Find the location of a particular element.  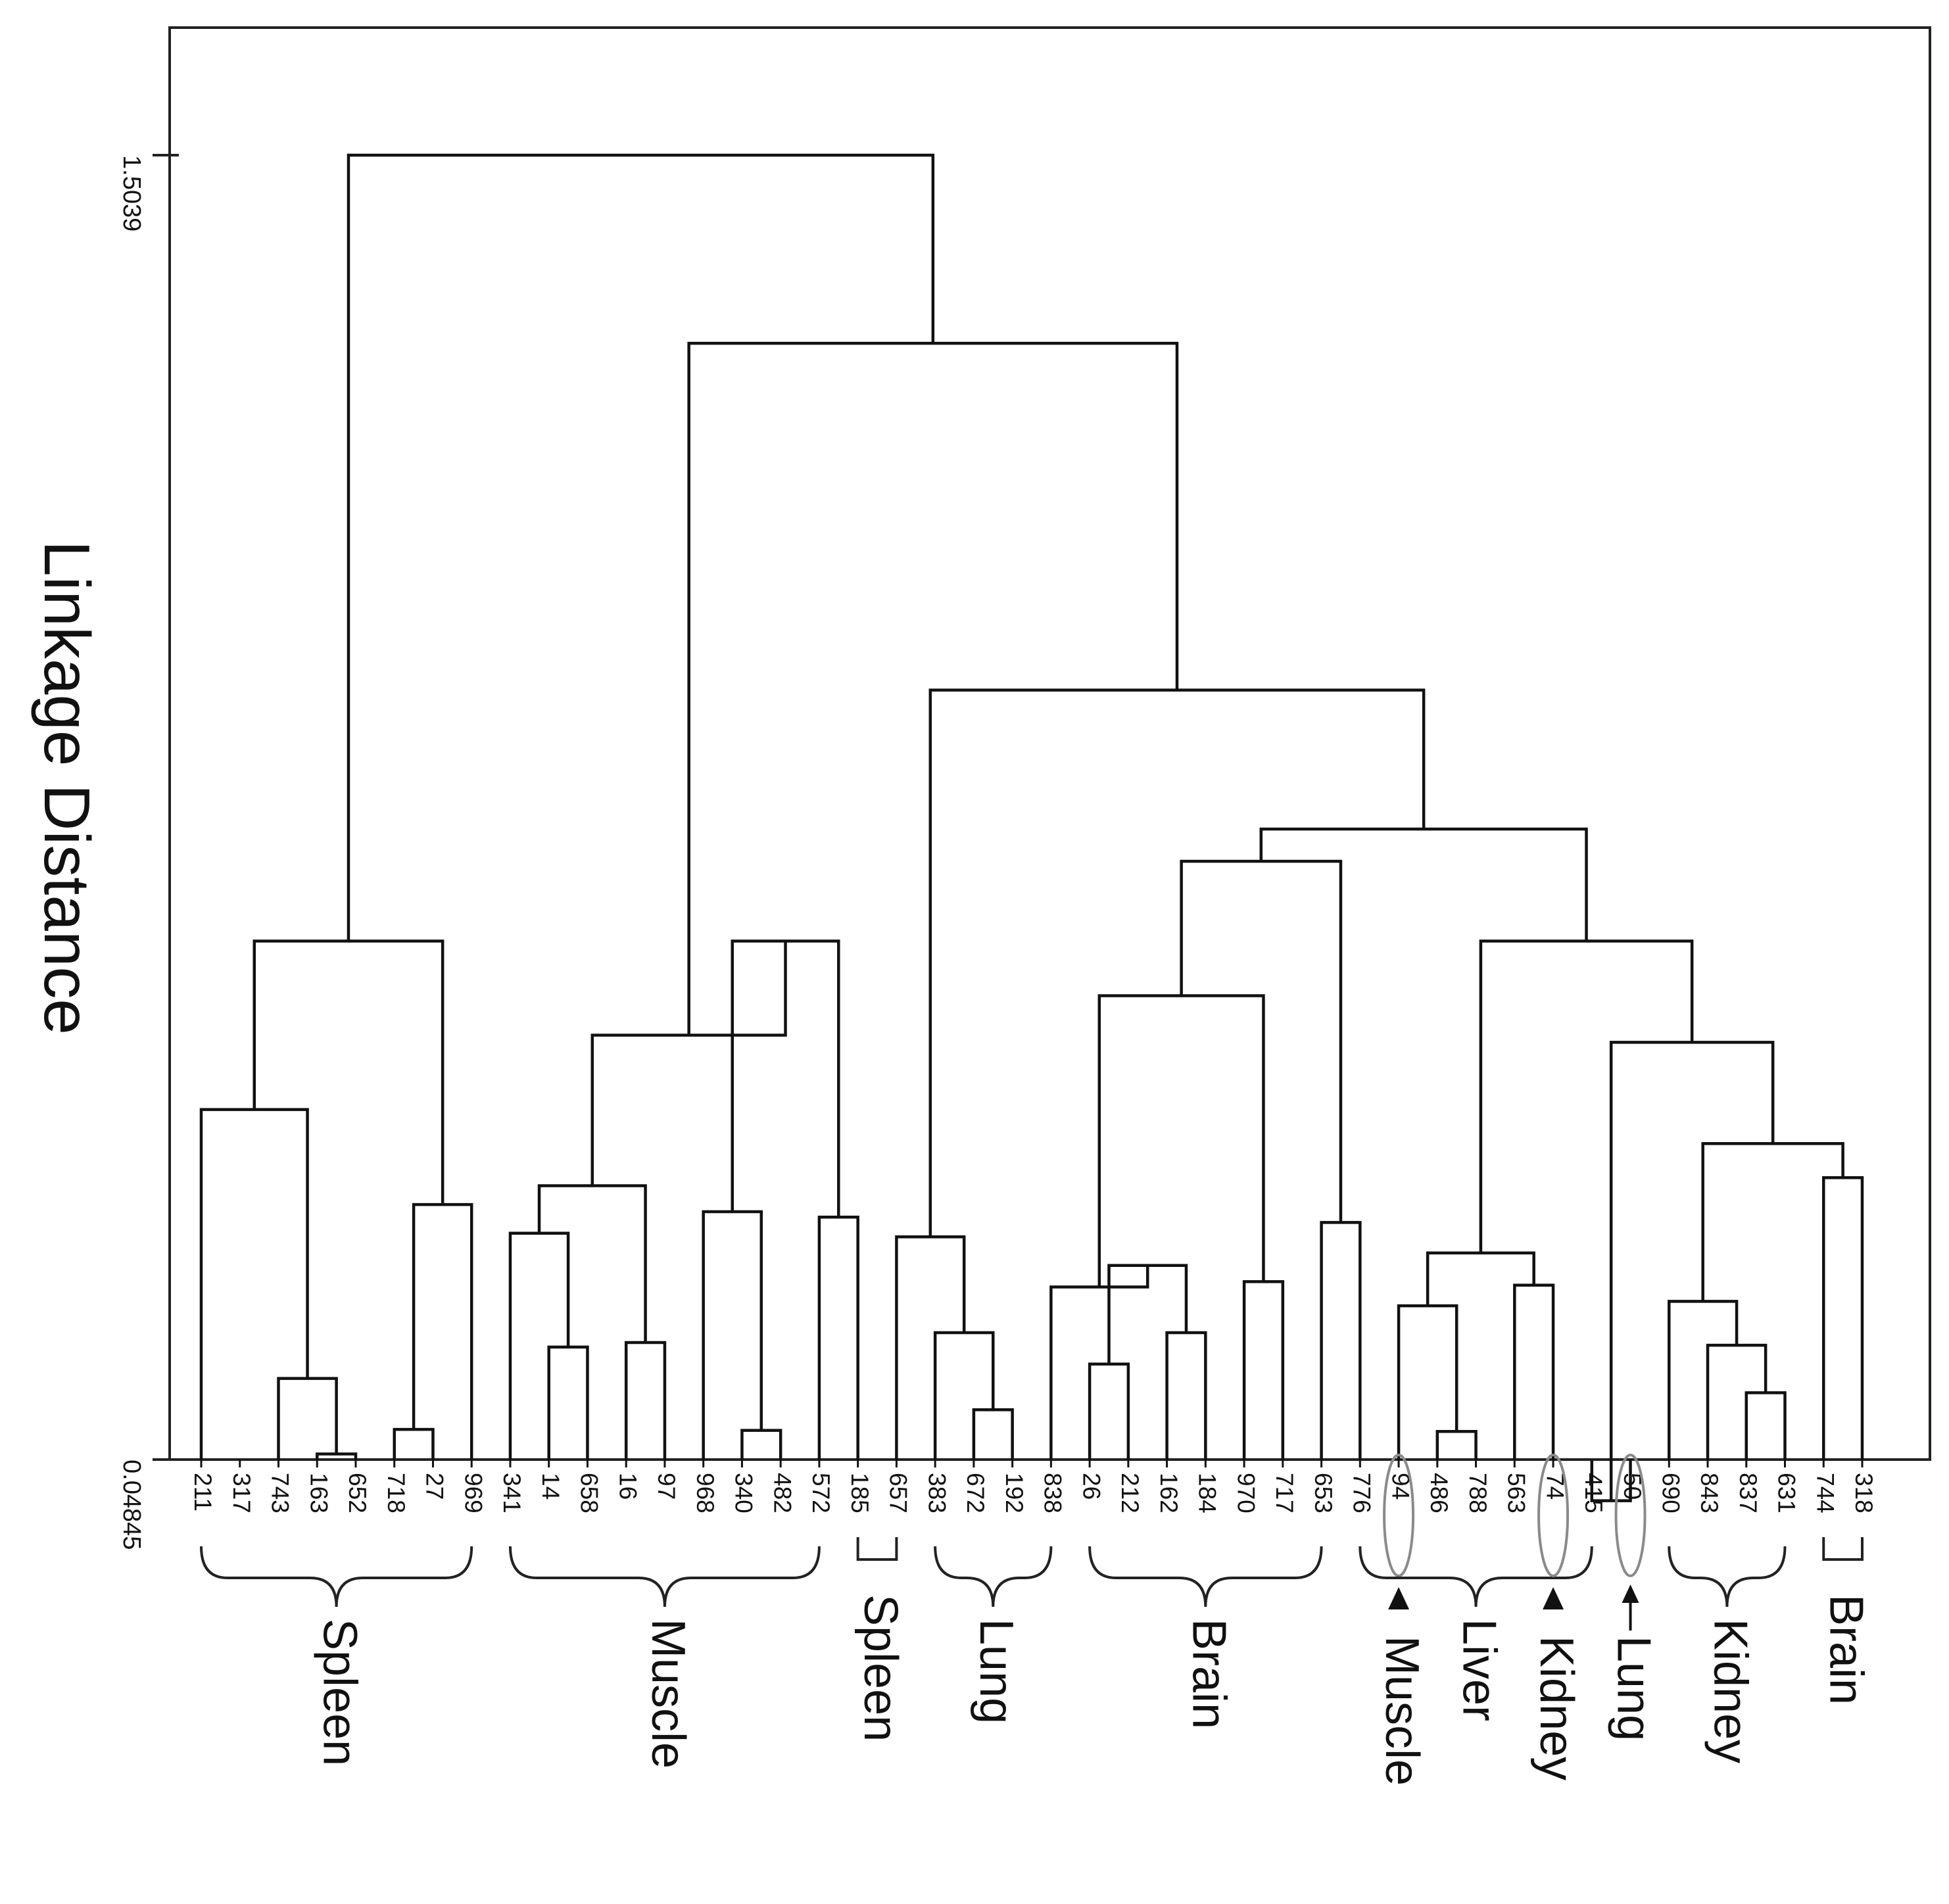

leaf-label: 970 is located at coordinates (1245, 1493).